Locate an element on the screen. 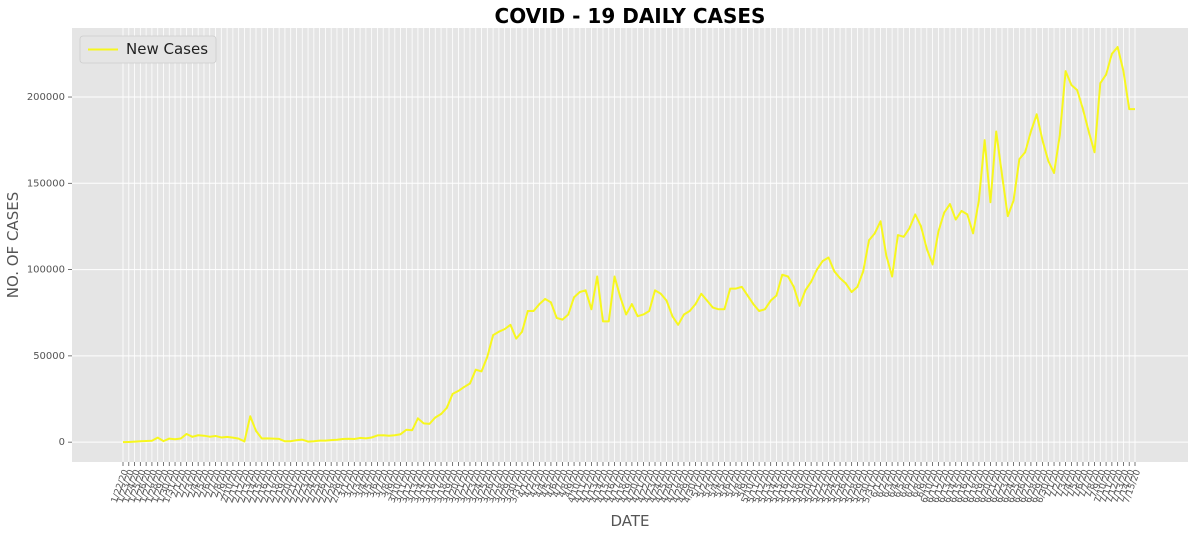 This screenshot has width=1194, height=535. y-tick-label: 150000 is located at coordinates (46, 183).